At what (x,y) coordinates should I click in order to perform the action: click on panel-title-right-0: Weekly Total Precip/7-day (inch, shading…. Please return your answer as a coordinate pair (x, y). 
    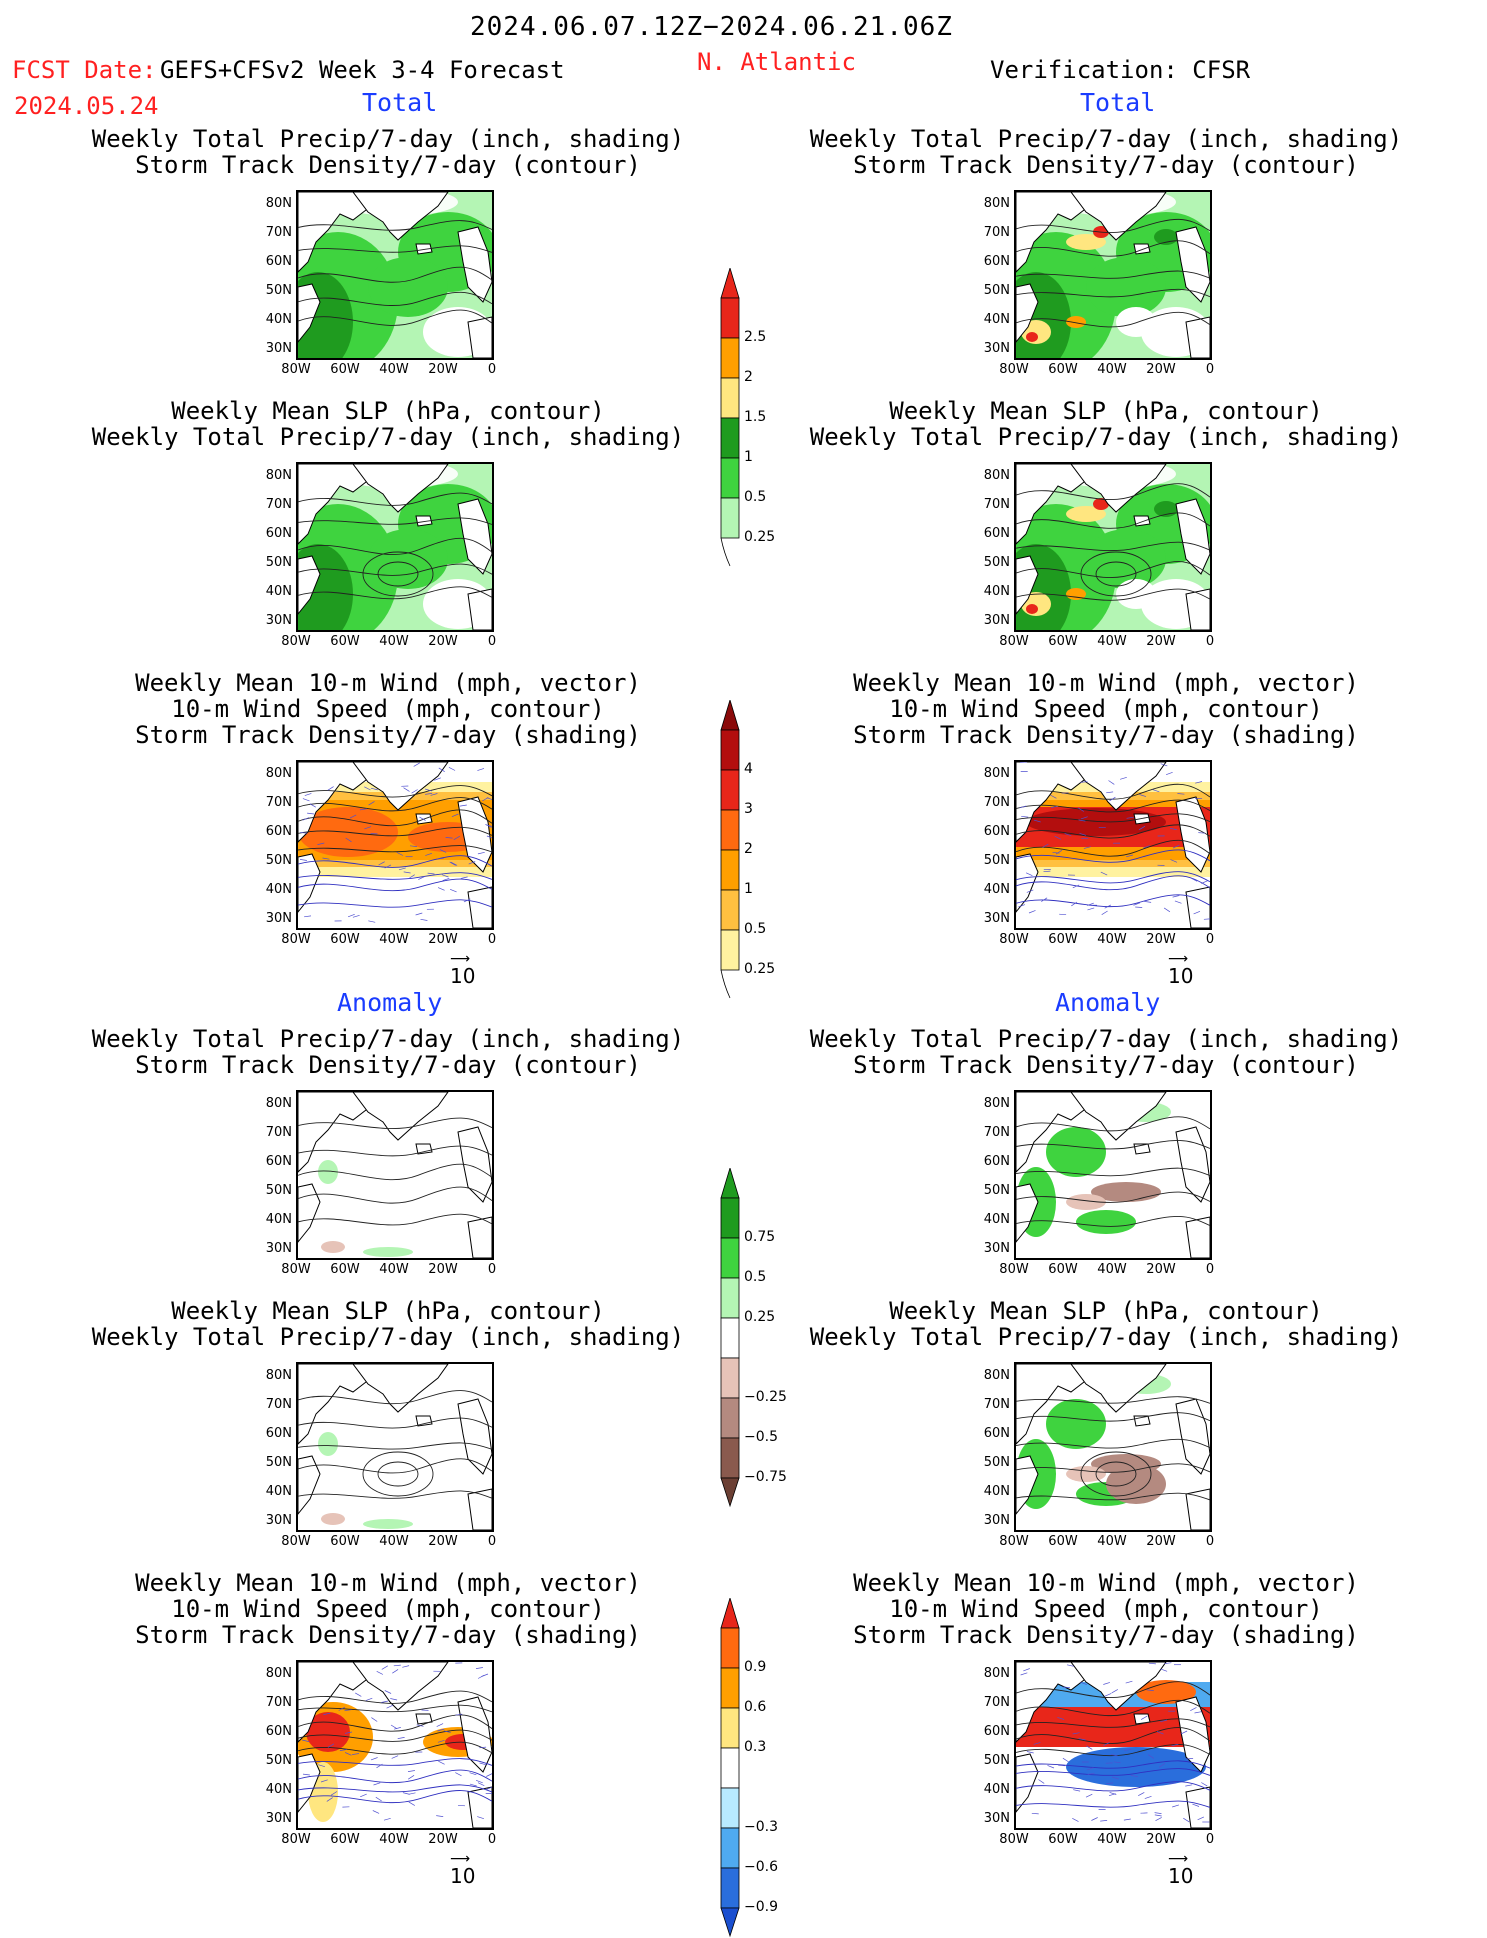
    Looking at the image, I should click on (1106, 152).